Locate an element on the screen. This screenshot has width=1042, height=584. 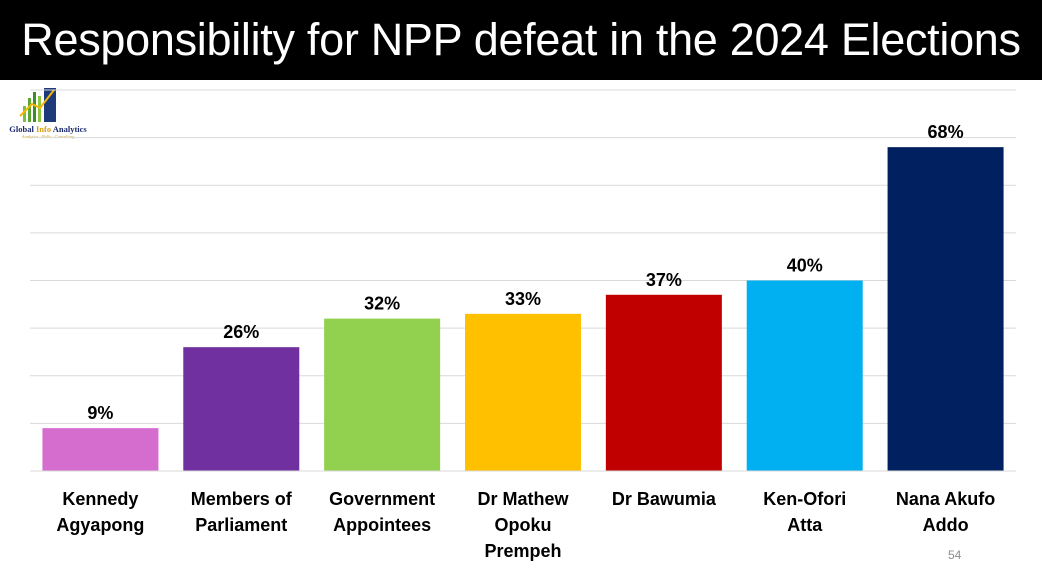
logo-name: Global Info Analytics is located at coordinates (48, 129).